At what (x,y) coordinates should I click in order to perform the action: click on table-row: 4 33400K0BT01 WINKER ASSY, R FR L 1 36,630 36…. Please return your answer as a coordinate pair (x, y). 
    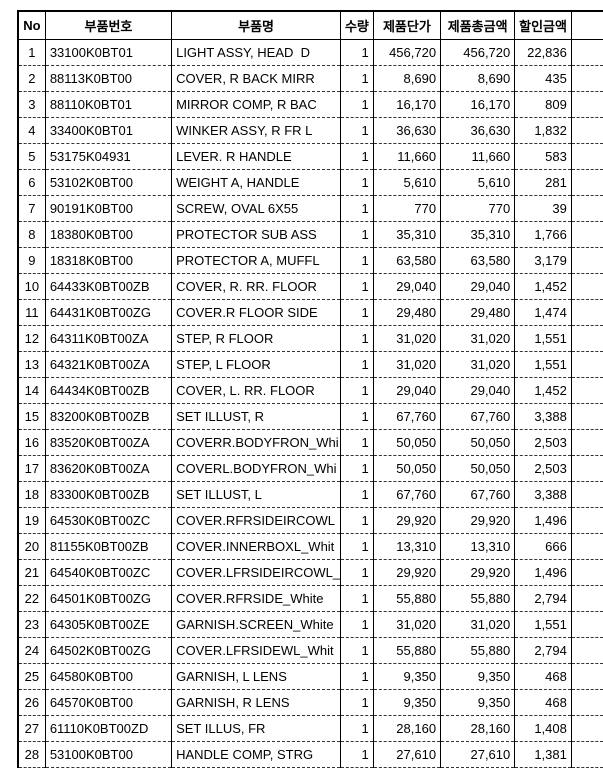
    Looking at the image, I should click on (309, 130).